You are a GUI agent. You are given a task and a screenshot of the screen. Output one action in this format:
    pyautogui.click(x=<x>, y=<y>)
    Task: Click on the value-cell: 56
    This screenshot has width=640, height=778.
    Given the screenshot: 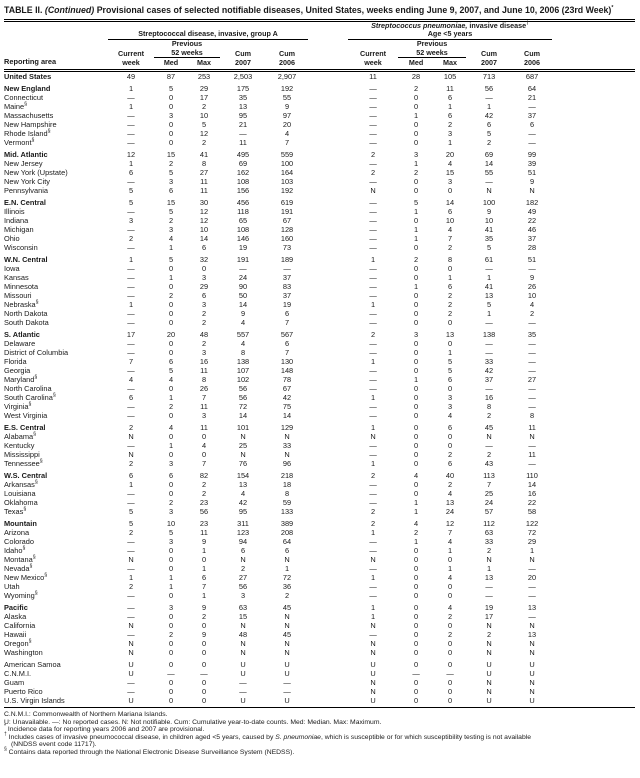 What is the action you would take?
    pyautogui.click(x=243, y=586)
    